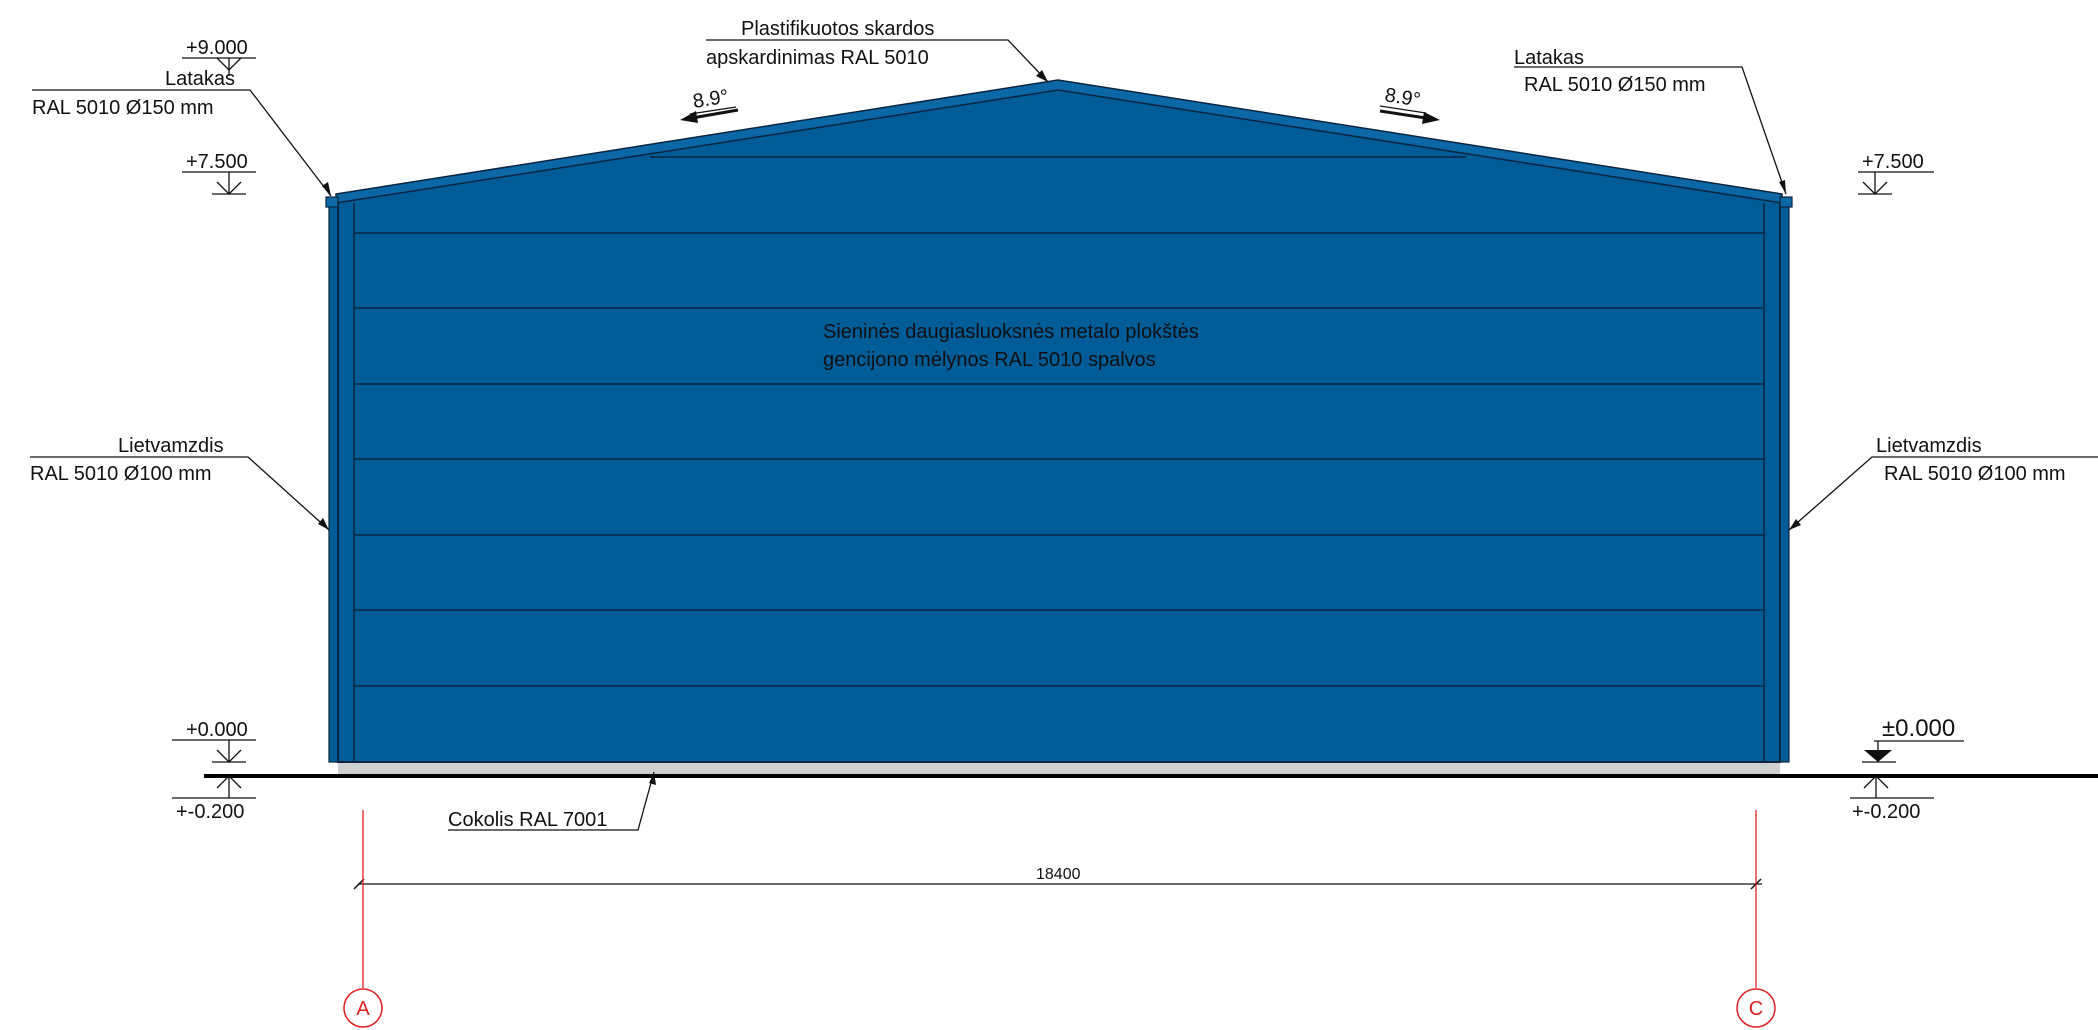 The width and height of the screenshot is (2098, 1030). Describe the element at coordinates (1549, 58) in the screenshot. I see `gutter-right-line1: Latakas` at that location.